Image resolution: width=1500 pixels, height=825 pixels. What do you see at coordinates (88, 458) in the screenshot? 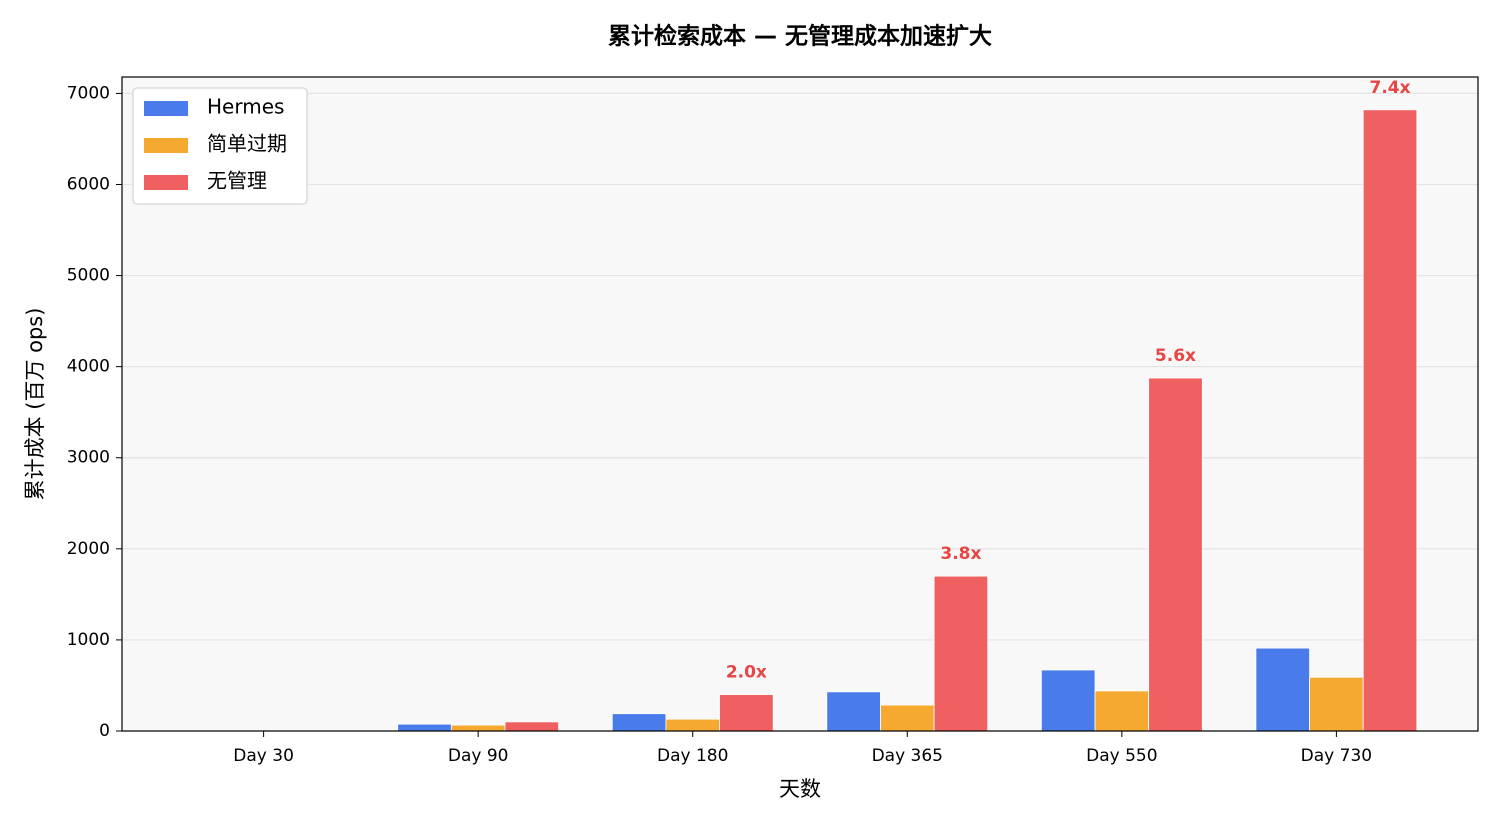
I see `y-tick-label: 3000` at bounding box center [88, 458].